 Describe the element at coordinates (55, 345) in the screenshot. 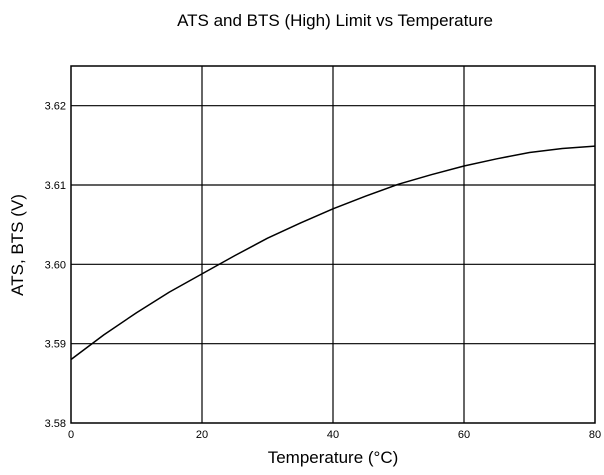

I see `y-tick-label: 3.59` at that location.